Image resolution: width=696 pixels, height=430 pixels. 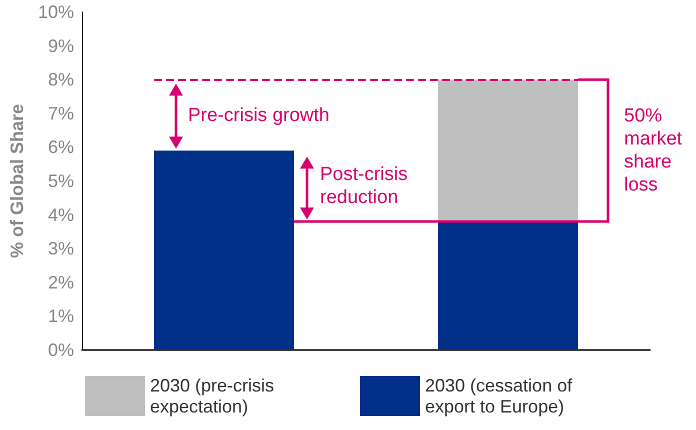 I want to click on y-tick-label: 7%, so click(x=61, y=113).